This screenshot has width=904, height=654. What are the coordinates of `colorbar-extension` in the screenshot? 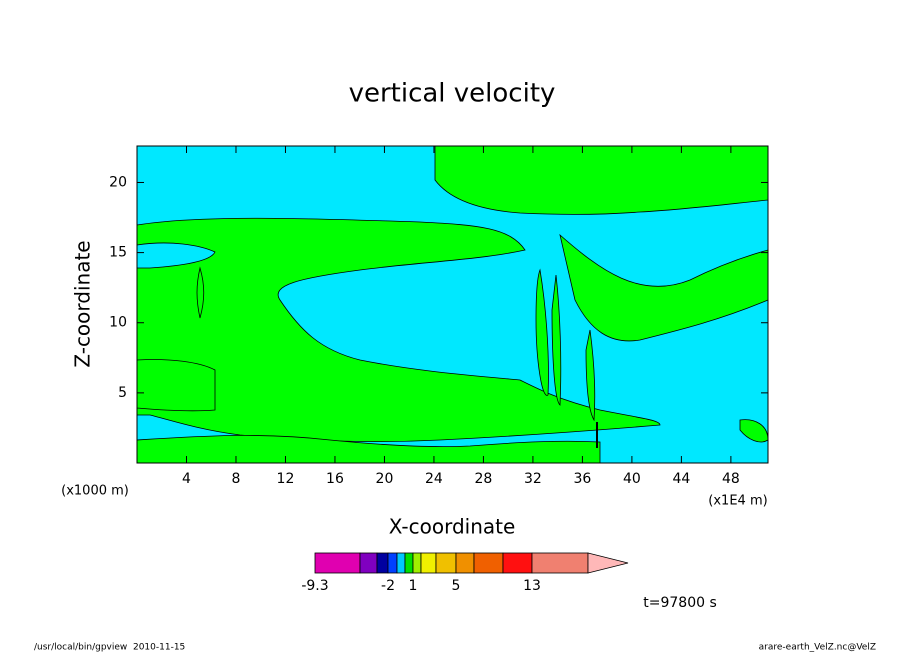 It's located at (608, 563).